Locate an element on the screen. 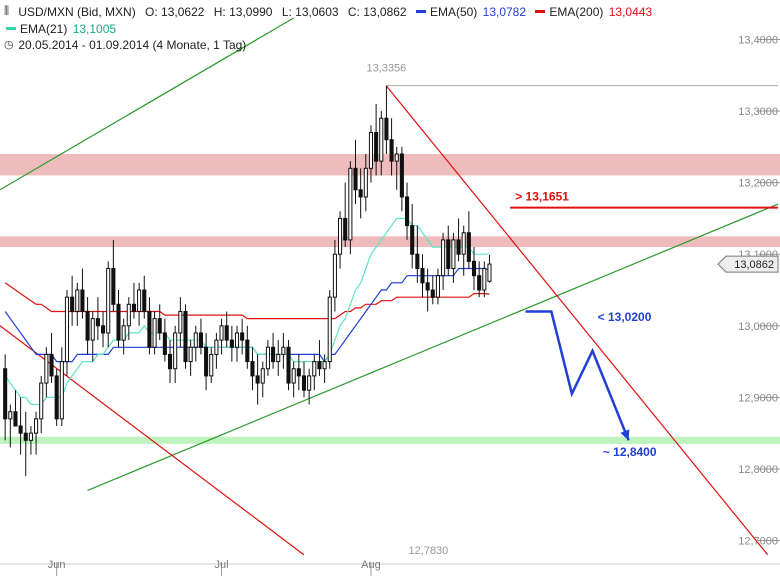  last-price-tag is located at coordinates (748, 264).